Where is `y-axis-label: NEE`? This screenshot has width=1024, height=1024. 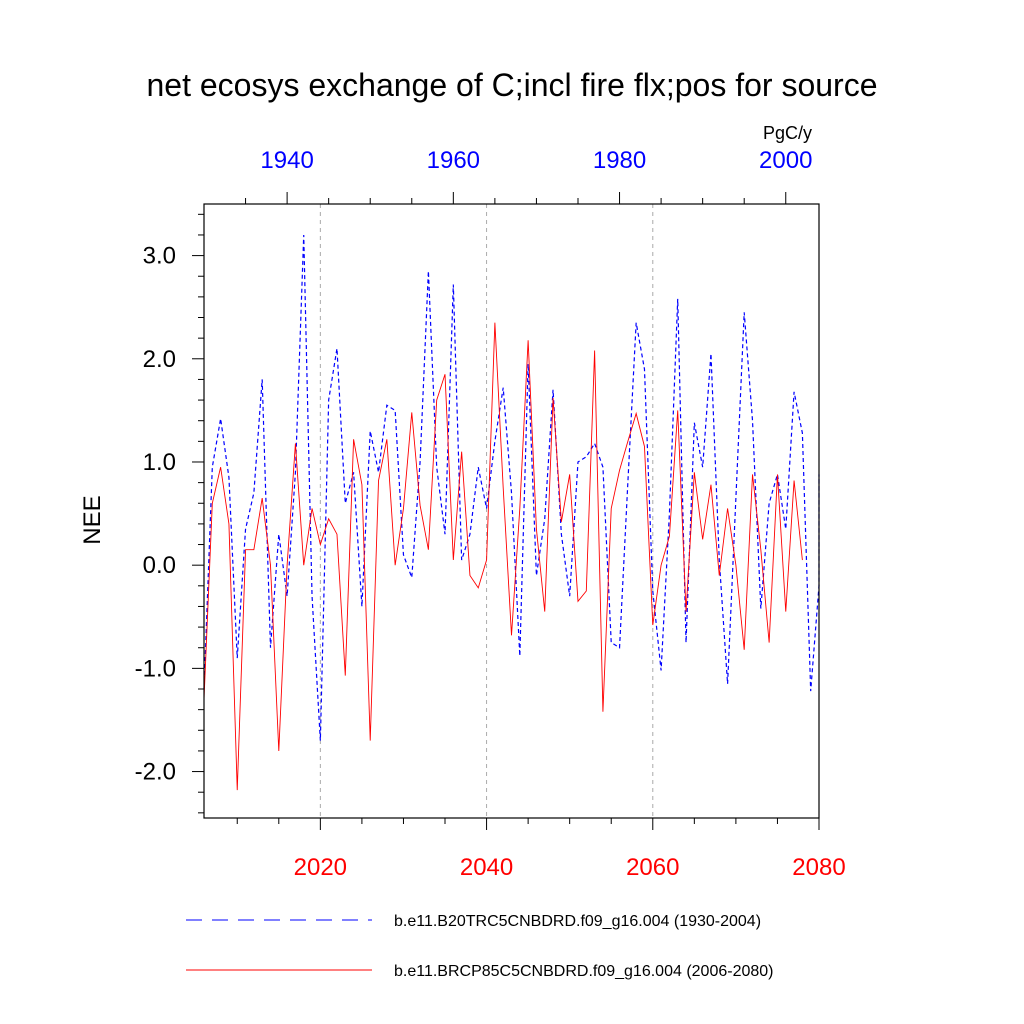
y-axis-label: NEE is located at coordinates (92, 519).